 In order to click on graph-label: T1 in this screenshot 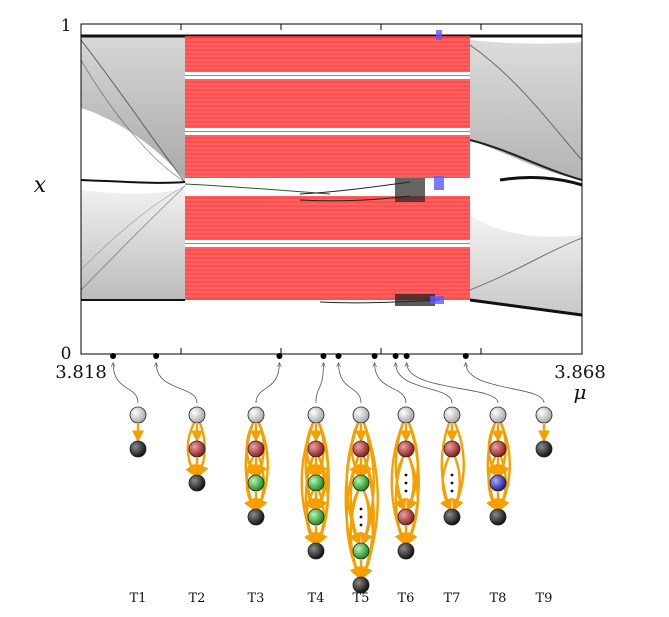, I will do `click(138, 598)`.